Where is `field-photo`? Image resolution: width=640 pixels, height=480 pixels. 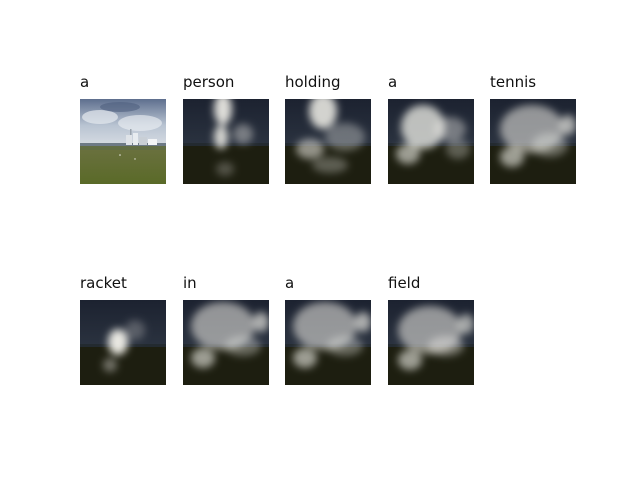
field-photo is located at coordinates (123, 141).